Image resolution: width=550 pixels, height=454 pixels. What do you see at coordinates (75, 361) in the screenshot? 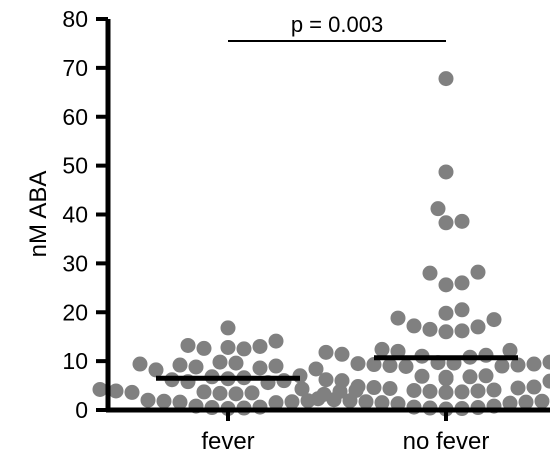
I see `y-tick-label: 10` at bounding box center [75, 361].